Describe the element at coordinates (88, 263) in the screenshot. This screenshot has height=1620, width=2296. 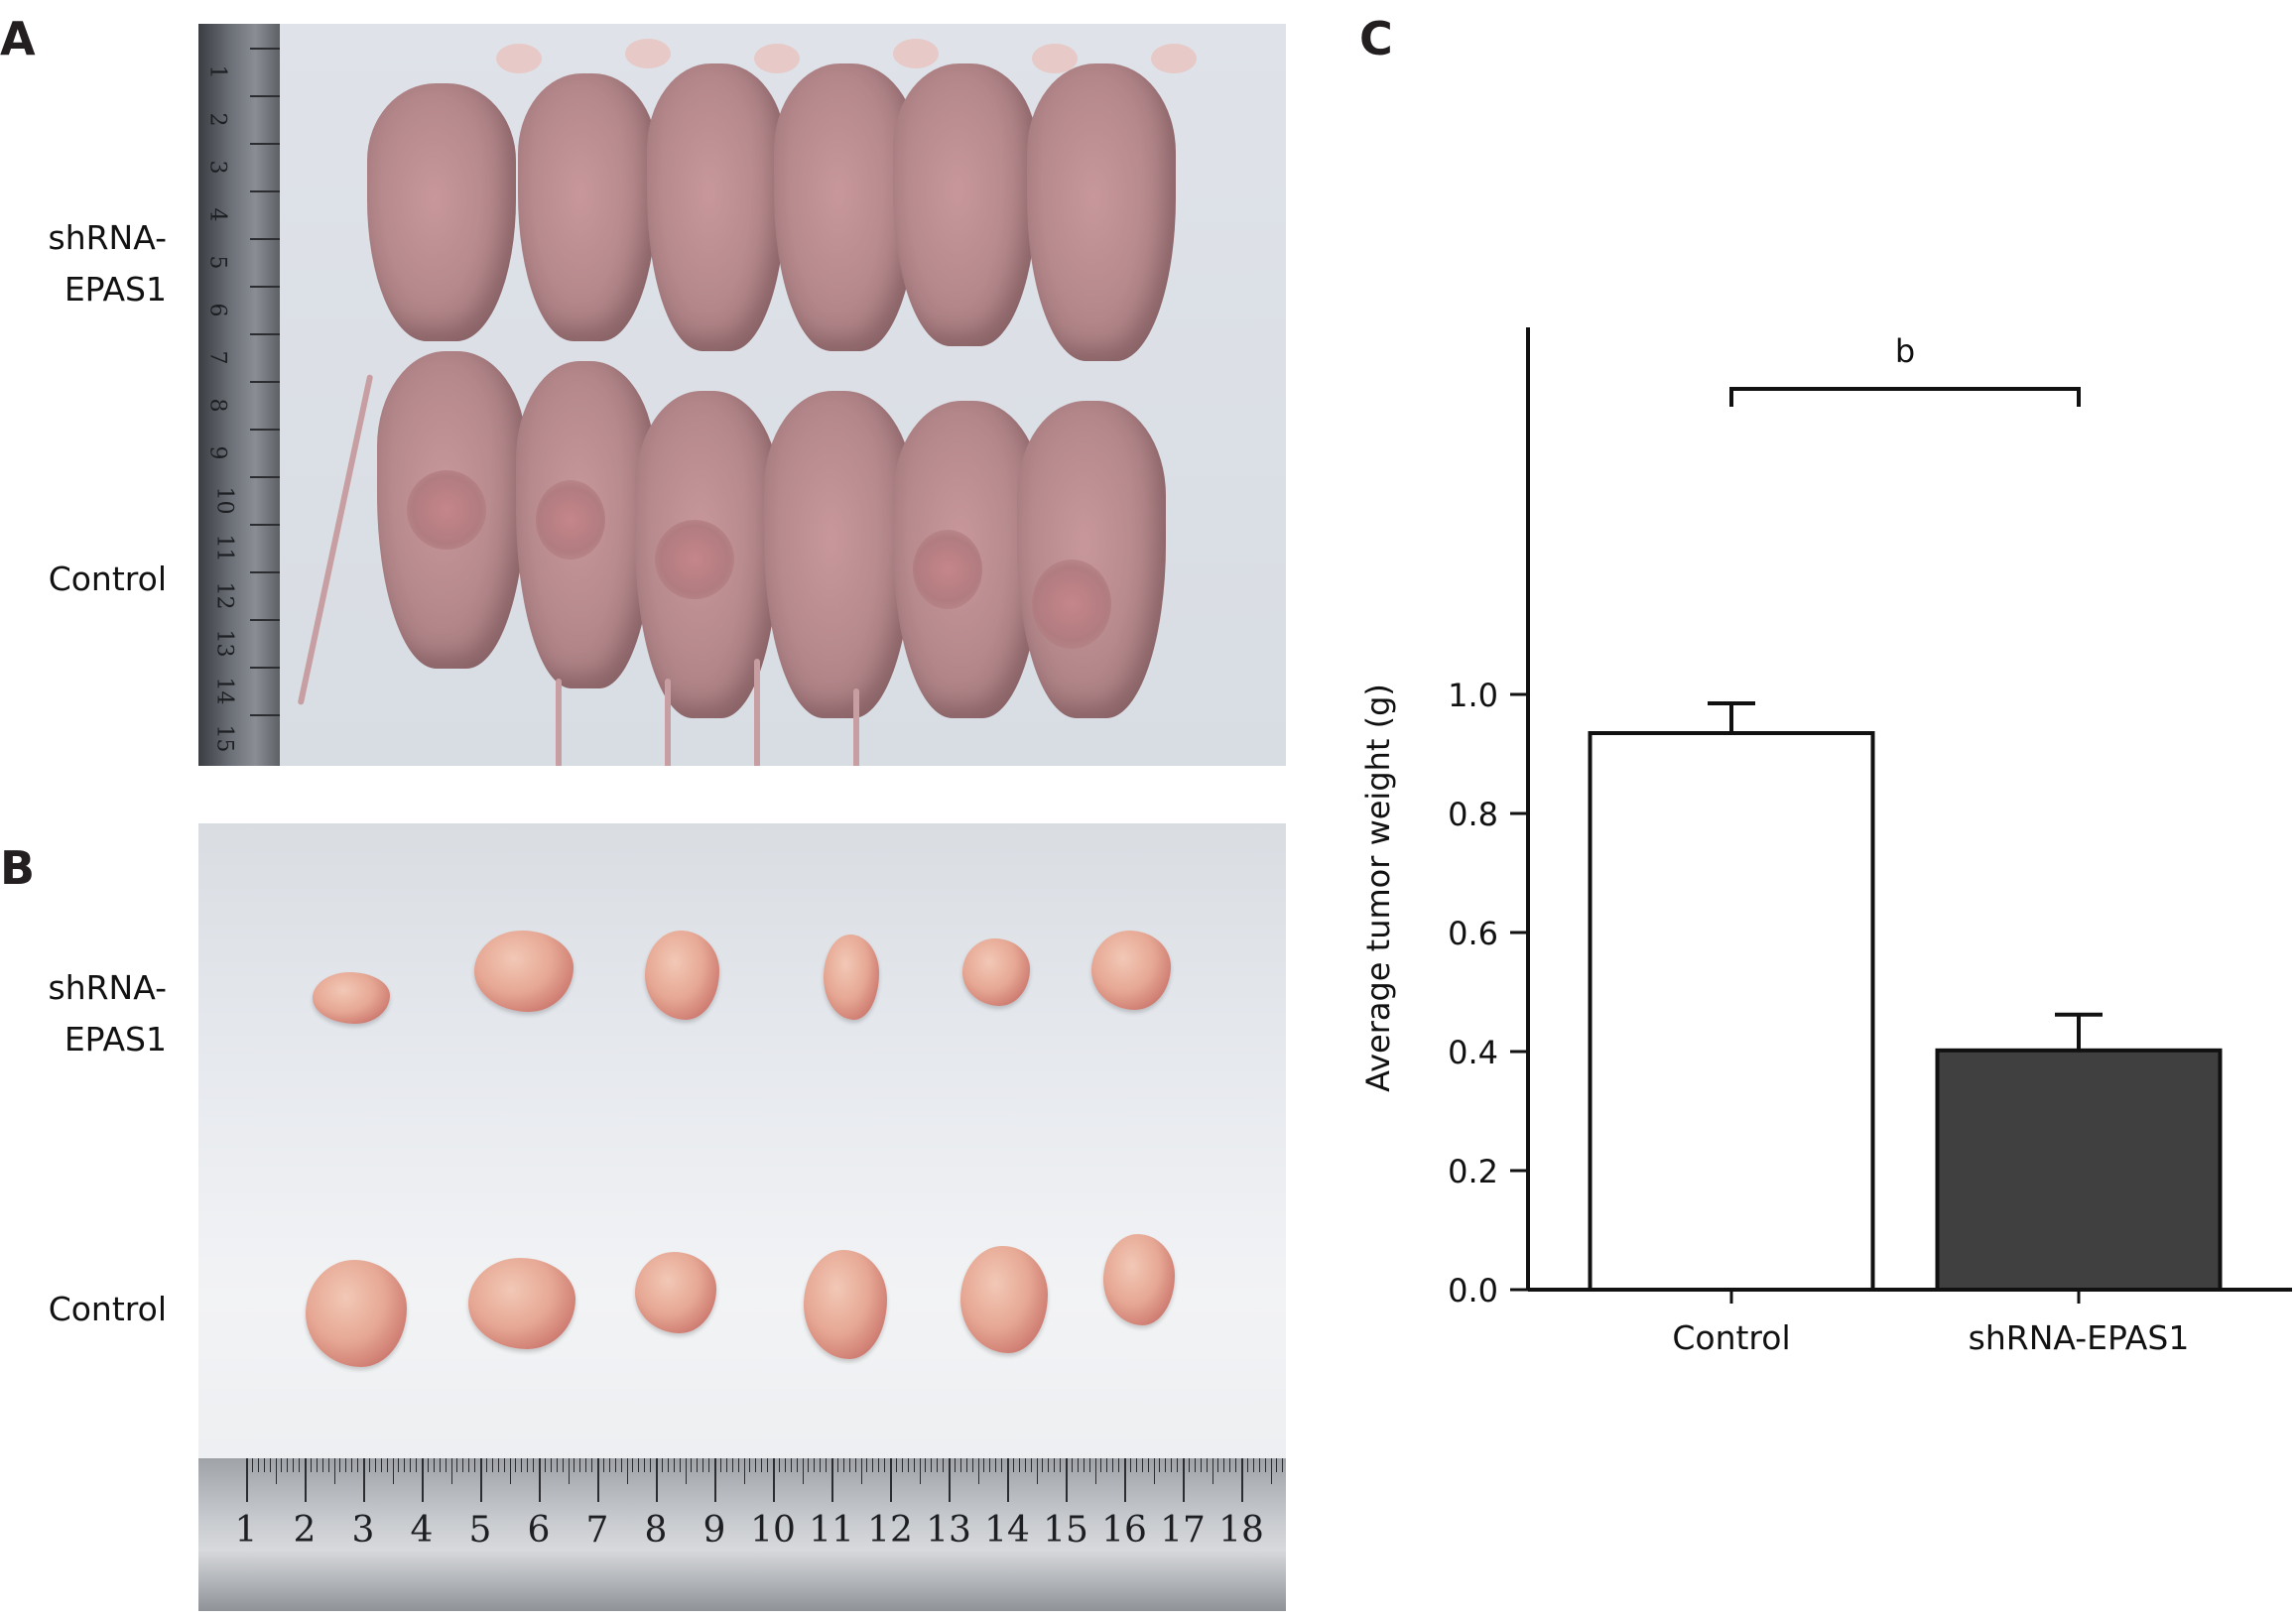
I see `panel-a-row-label-shrna: shRNA- EPAS1` at that location.